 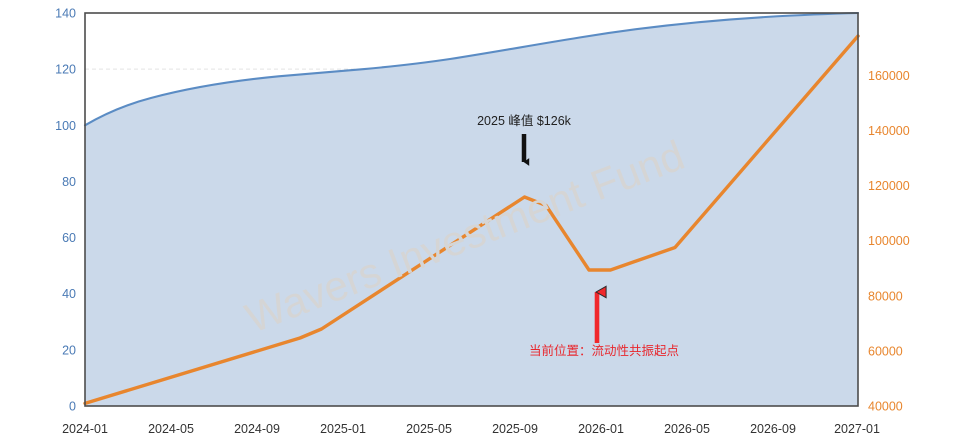 What do you see at coordinates (65, 126) in the screenshot?
I see `left-tick-label: 100` at bounding box center [65, 126].